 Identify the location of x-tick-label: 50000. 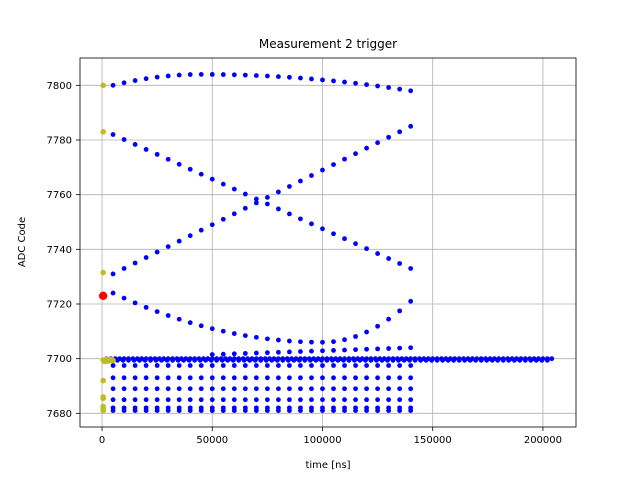
(212, 440).